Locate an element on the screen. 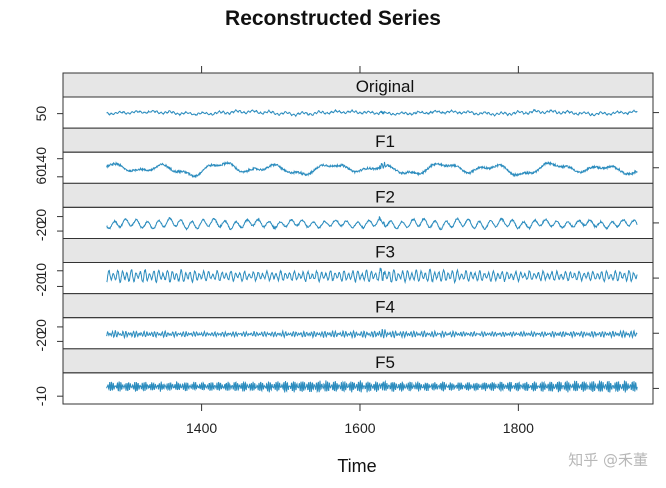 Image resolution: width=666 pixels, height=488 pixels. y-tick-label-f4: -20 is located at coordinates (41, 341).